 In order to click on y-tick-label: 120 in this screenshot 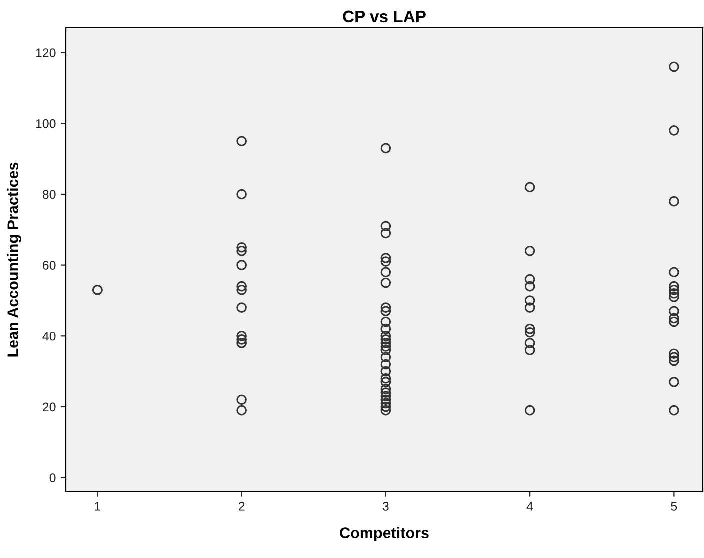, I will do `click(46, 53)`.